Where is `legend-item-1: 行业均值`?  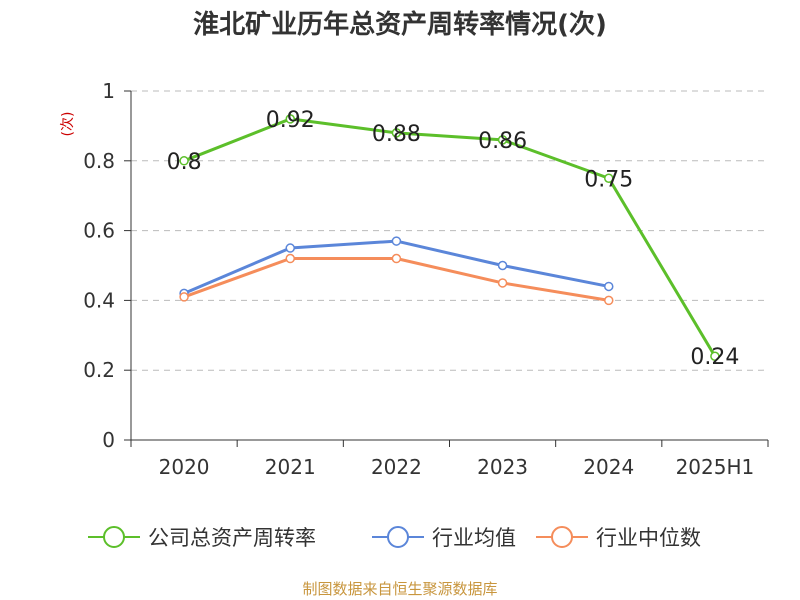
legend-item-1: 行业均值 is located at coordinates (444, 538).